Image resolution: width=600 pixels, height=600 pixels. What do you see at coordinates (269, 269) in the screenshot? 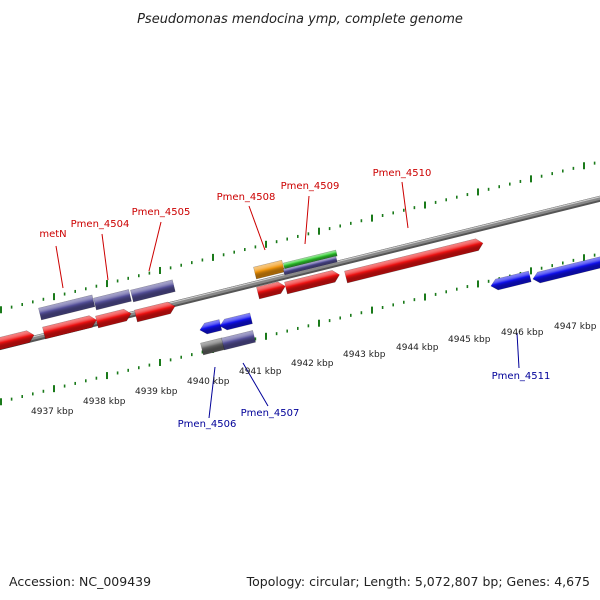
I see `cog-pmen-4508-shade` at bounding box center [269, 269].